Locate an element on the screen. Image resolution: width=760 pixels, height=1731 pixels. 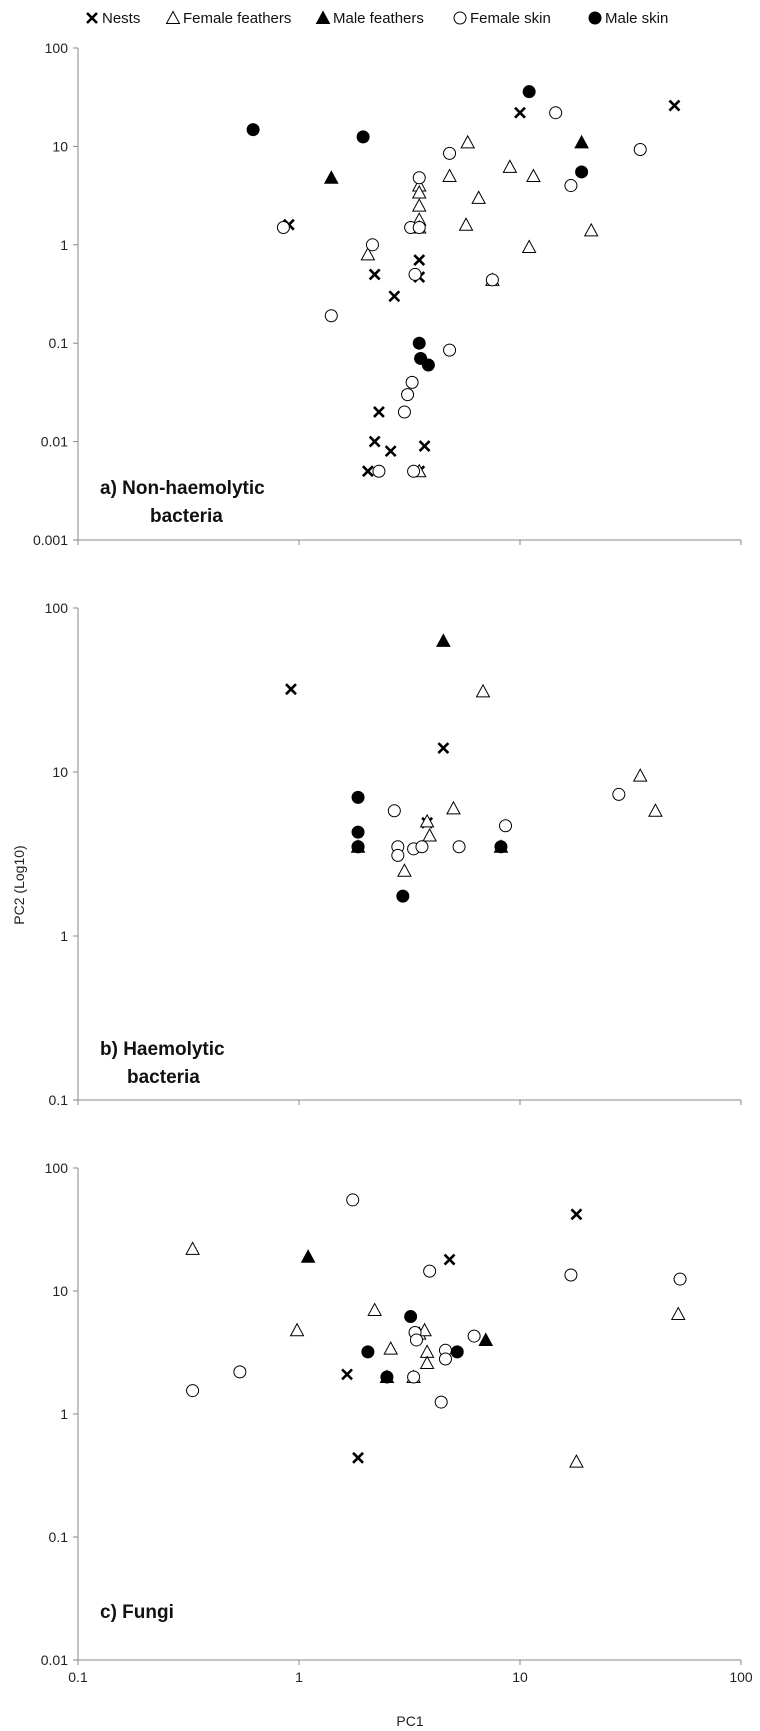
legend-item-male_feathers: Male feathers is located at coordinates (369, 18).